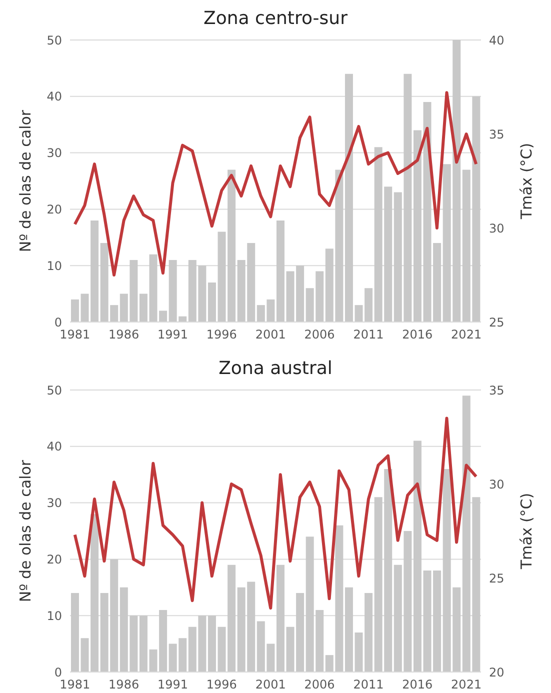  What do you see at coordinates (276, 369) in the screenshot?
I see `chart-title: Zona austral` at bounding box center [276, 369].